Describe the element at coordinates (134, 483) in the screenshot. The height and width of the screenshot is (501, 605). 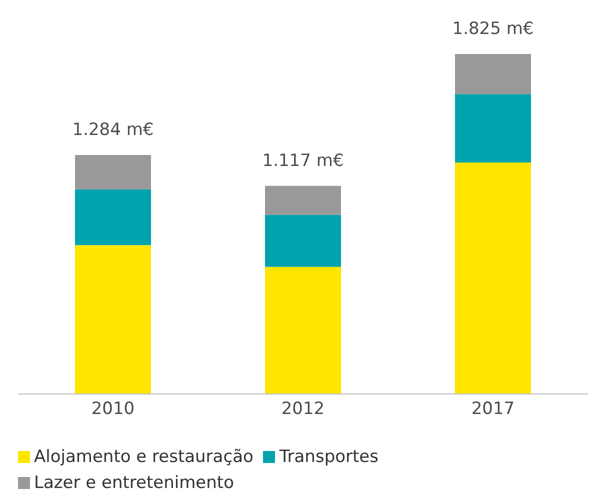
I see `legend-label: Lazer e entretenimento` at that location.